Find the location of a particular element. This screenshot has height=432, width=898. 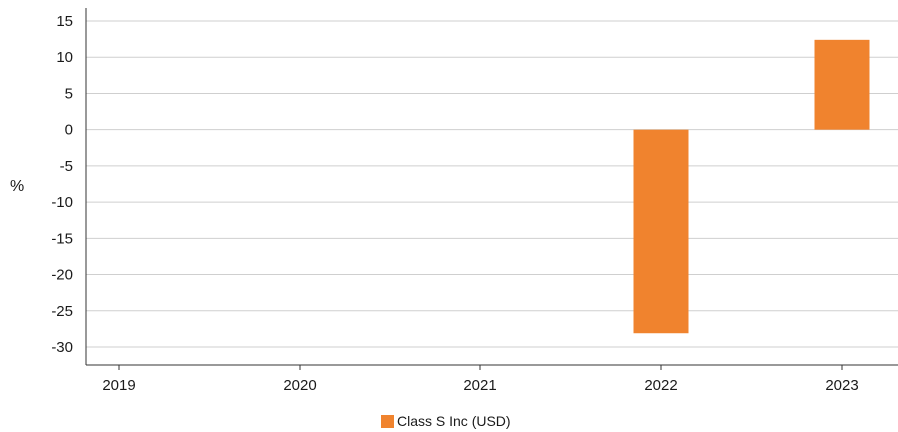

y-tick-label: -20 is located at coordinates (62, 275).